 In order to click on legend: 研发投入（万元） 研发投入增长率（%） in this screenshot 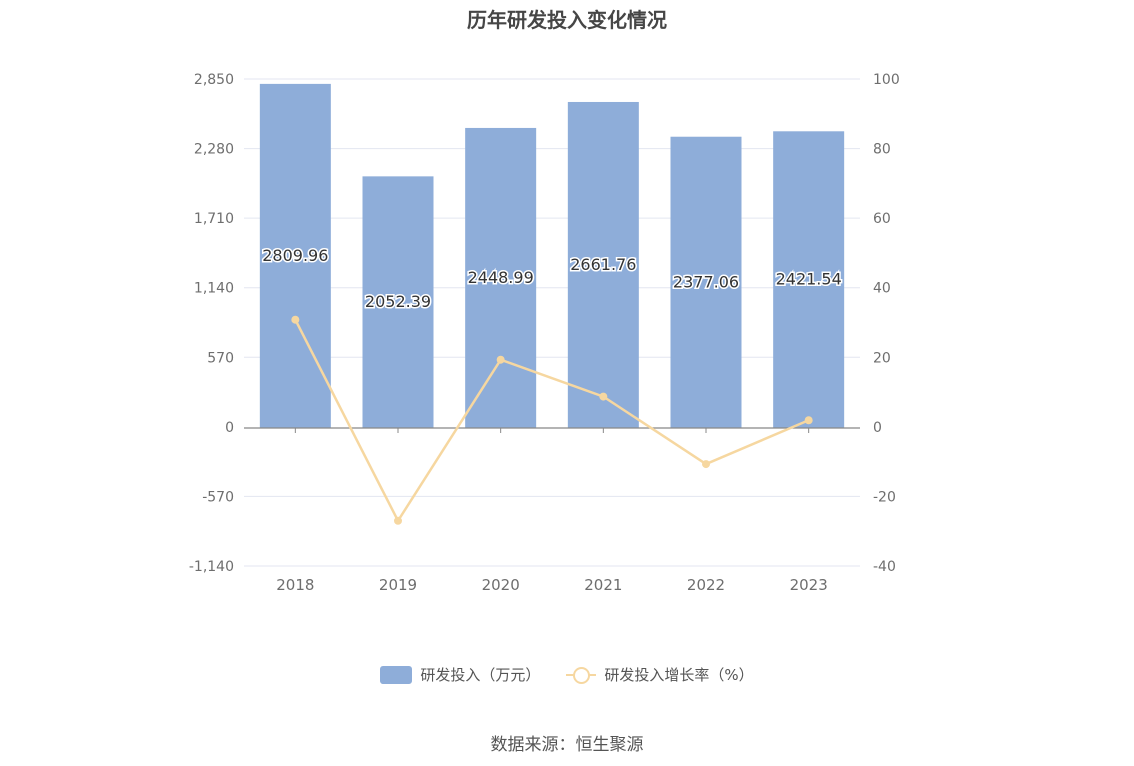, I will do `click(567, 674)`.